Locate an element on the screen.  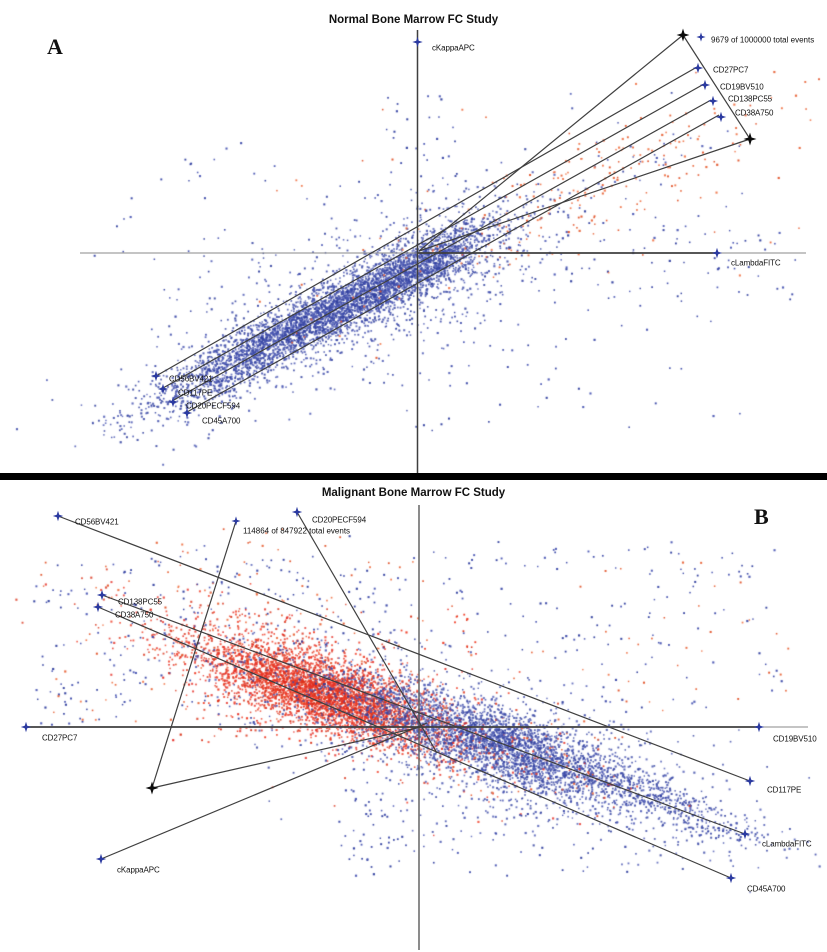
panel_b-event-marker is located at coordinates (236, 521).